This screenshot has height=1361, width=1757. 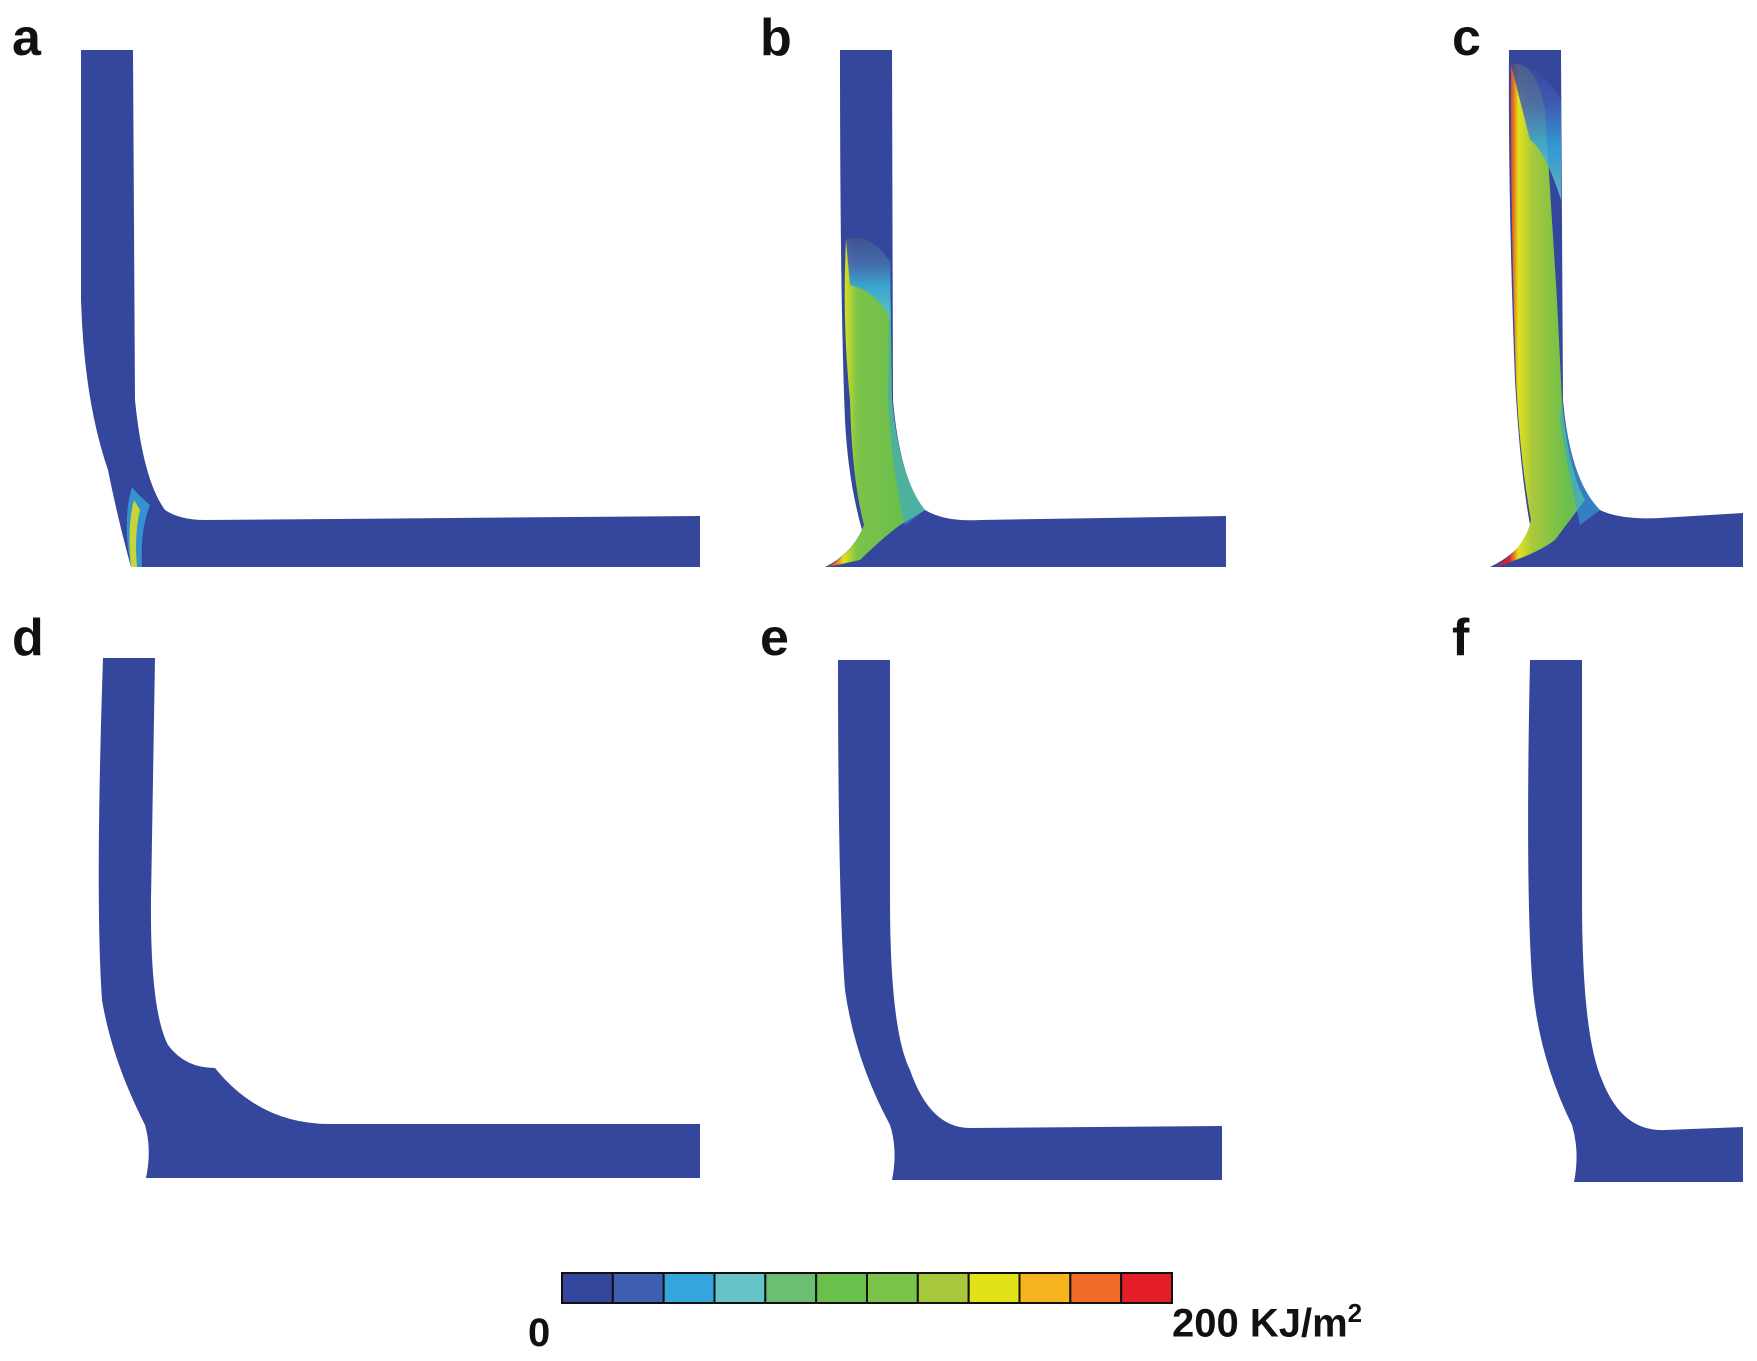 What do you see at coordinates (390, 308) in the screenshot?
I see `panel-a-shape` at bounding box center [390, 308].